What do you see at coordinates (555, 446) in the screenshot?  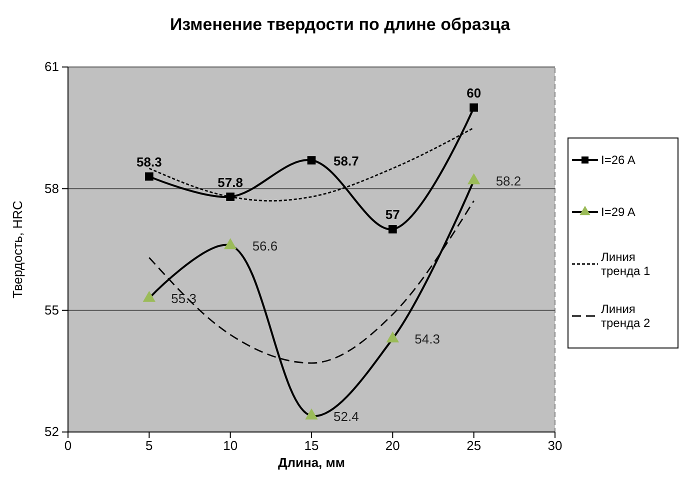 I see `x-tick-label: 30` at bounding box center [555, 446].